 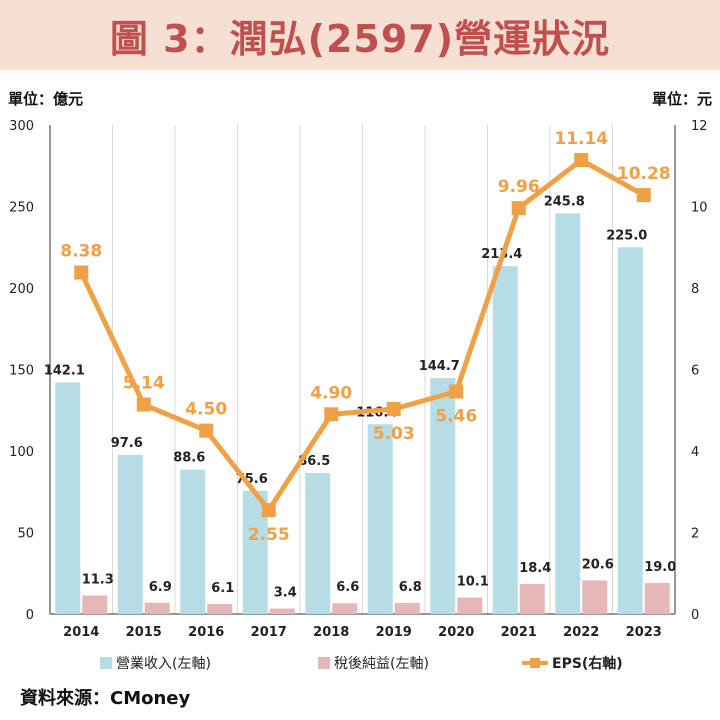 What do you see at coordinates (106, 663) in the screenshot?
I see `legend-swatch-revenue` at bounding box center [106, 663].